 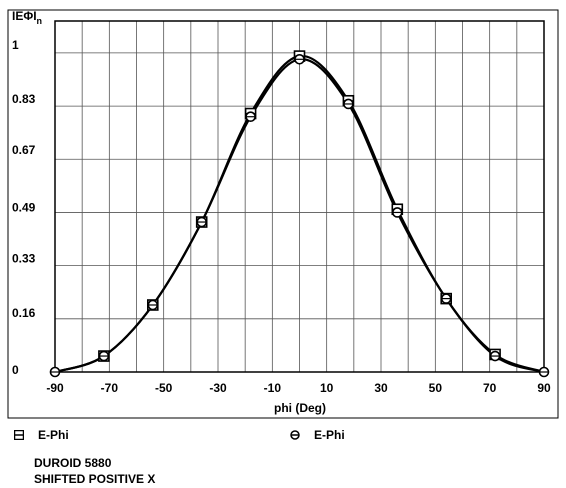 What do you see at coordinates (15, 45) in the screenshot?
I see `y-tick-label: 1` at bounding box center [15, 45].